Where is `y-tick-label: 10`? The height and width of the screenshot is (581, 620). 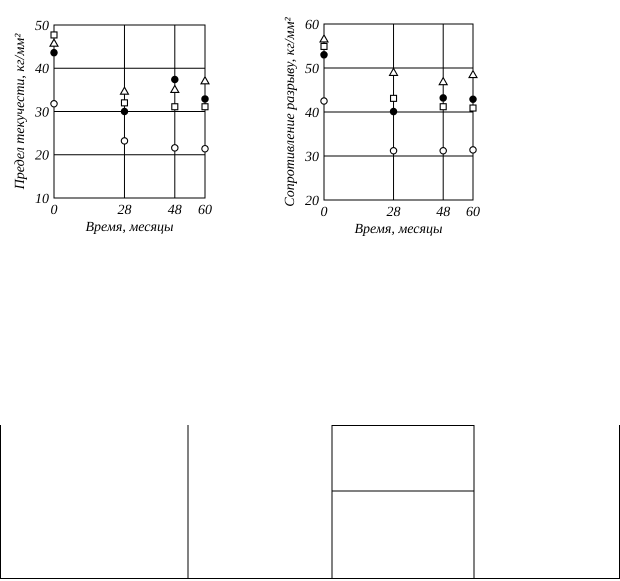 y-tick-label: 10 is located at coordinates (42, 199).